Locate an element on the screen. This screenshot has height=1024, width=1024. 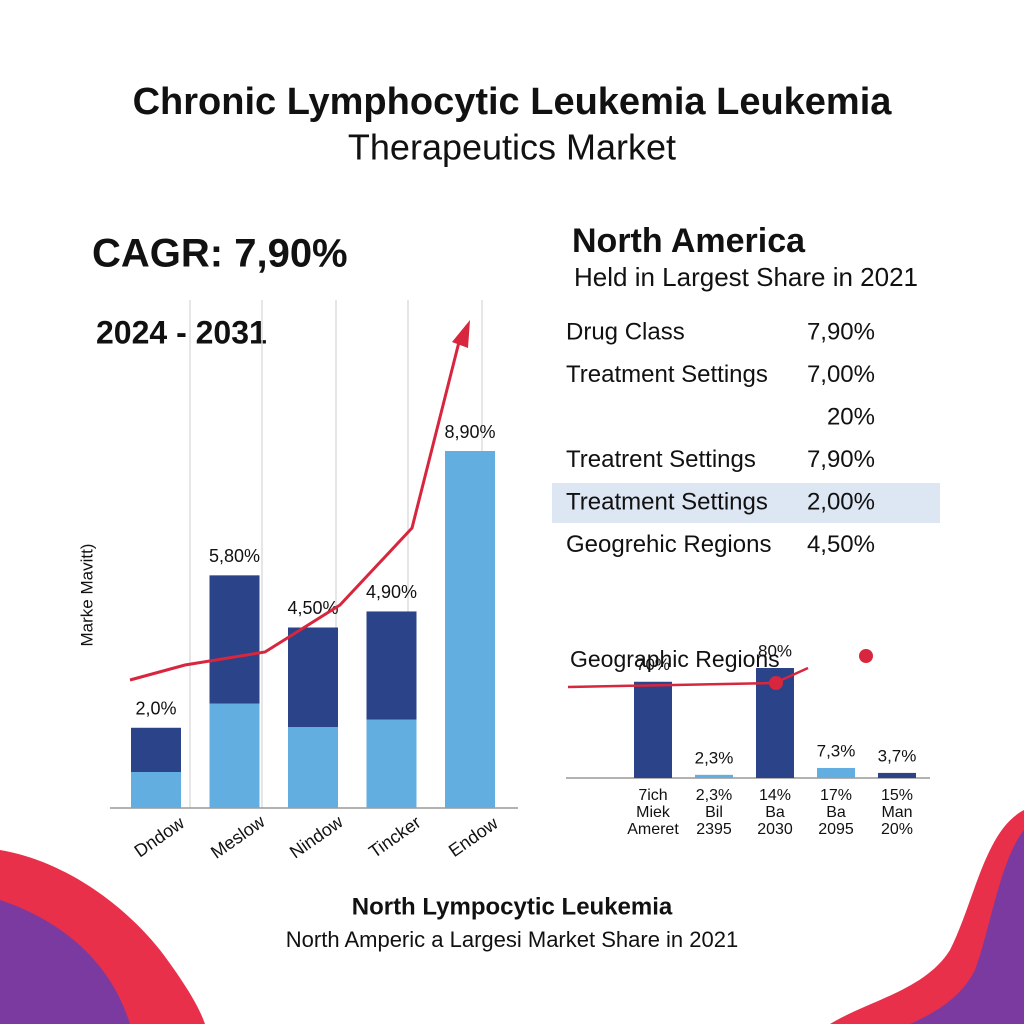
x-tick-line: 20% is located at coordinates (897, 829).